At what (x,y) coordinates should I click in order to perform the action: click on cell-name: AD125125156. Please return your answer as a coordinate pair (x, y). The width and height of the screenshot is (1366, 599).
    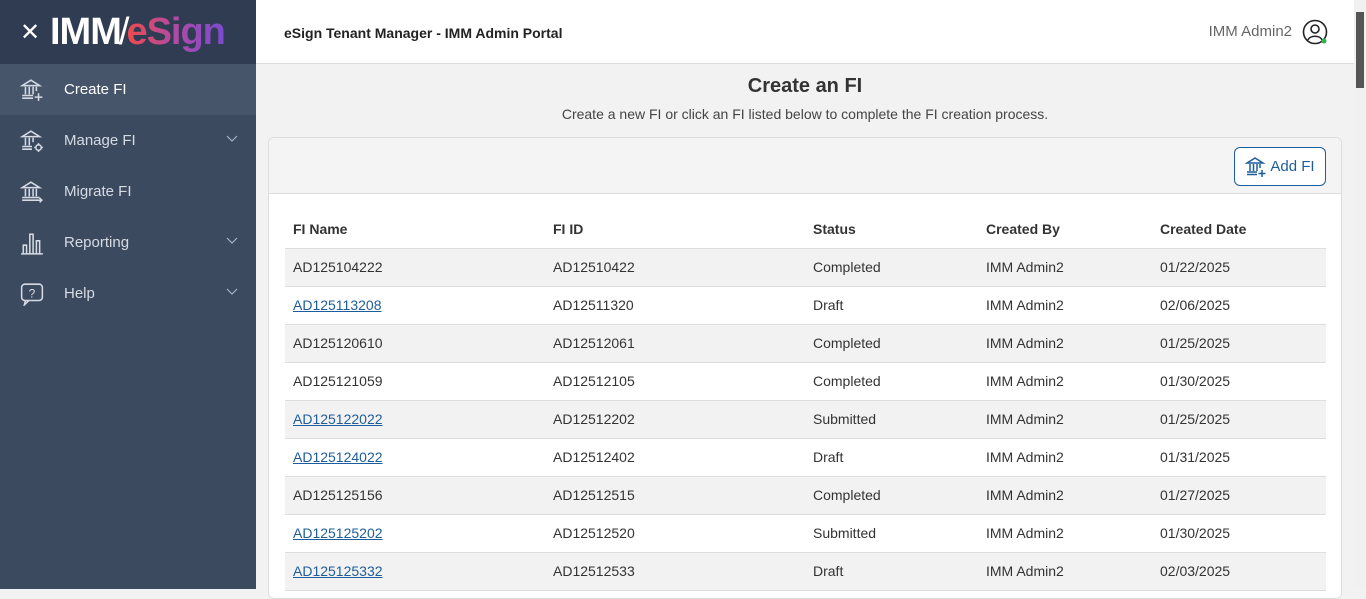
    Looking at the image, I should click on (415, 495).